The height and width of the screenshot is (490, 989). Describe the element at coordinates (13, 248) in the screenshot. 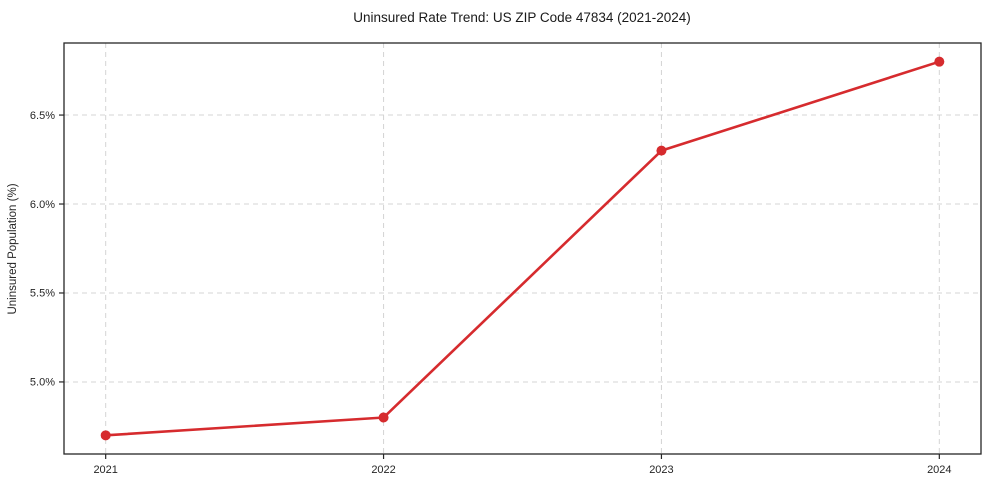

I see `y-axis-title: Uninsured Population (%)` at that location.